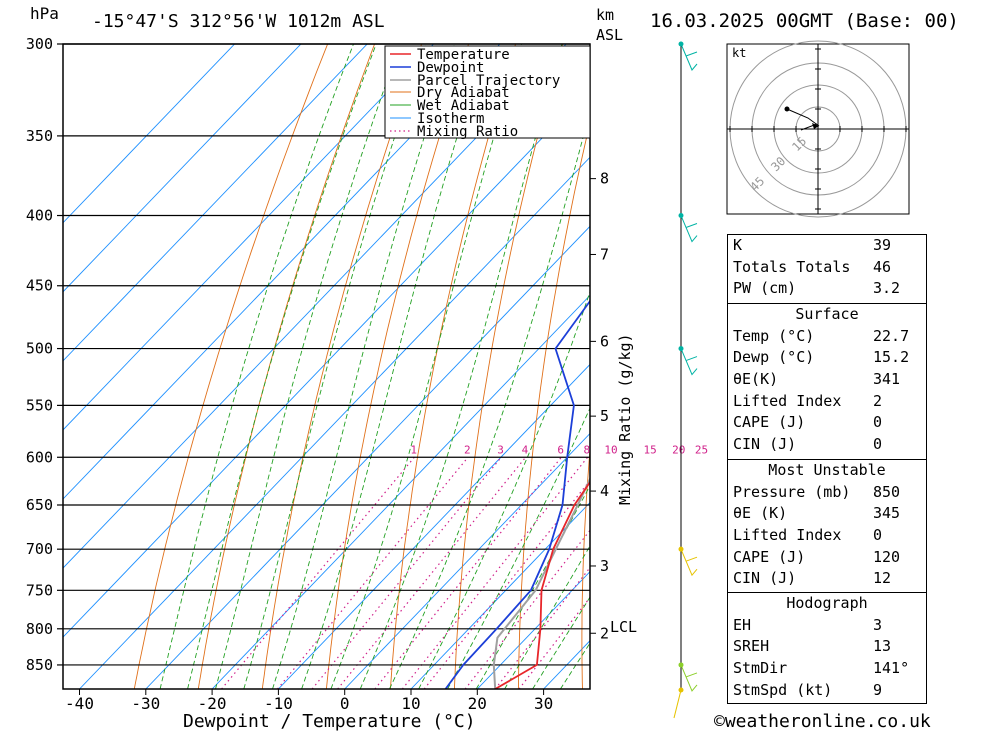  What do you see at coordinates (463, 93) in the screenshot?
I see `legend-label-dry-adiabat: Dry Adiabat` at bounding box center [463, 93].